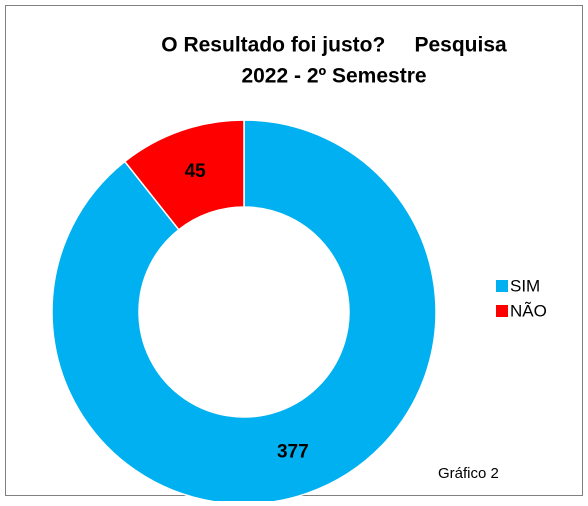  Describe the element at coordinates (528, 310) in the screenshot. I see `legend-label: NÃO` at that location.